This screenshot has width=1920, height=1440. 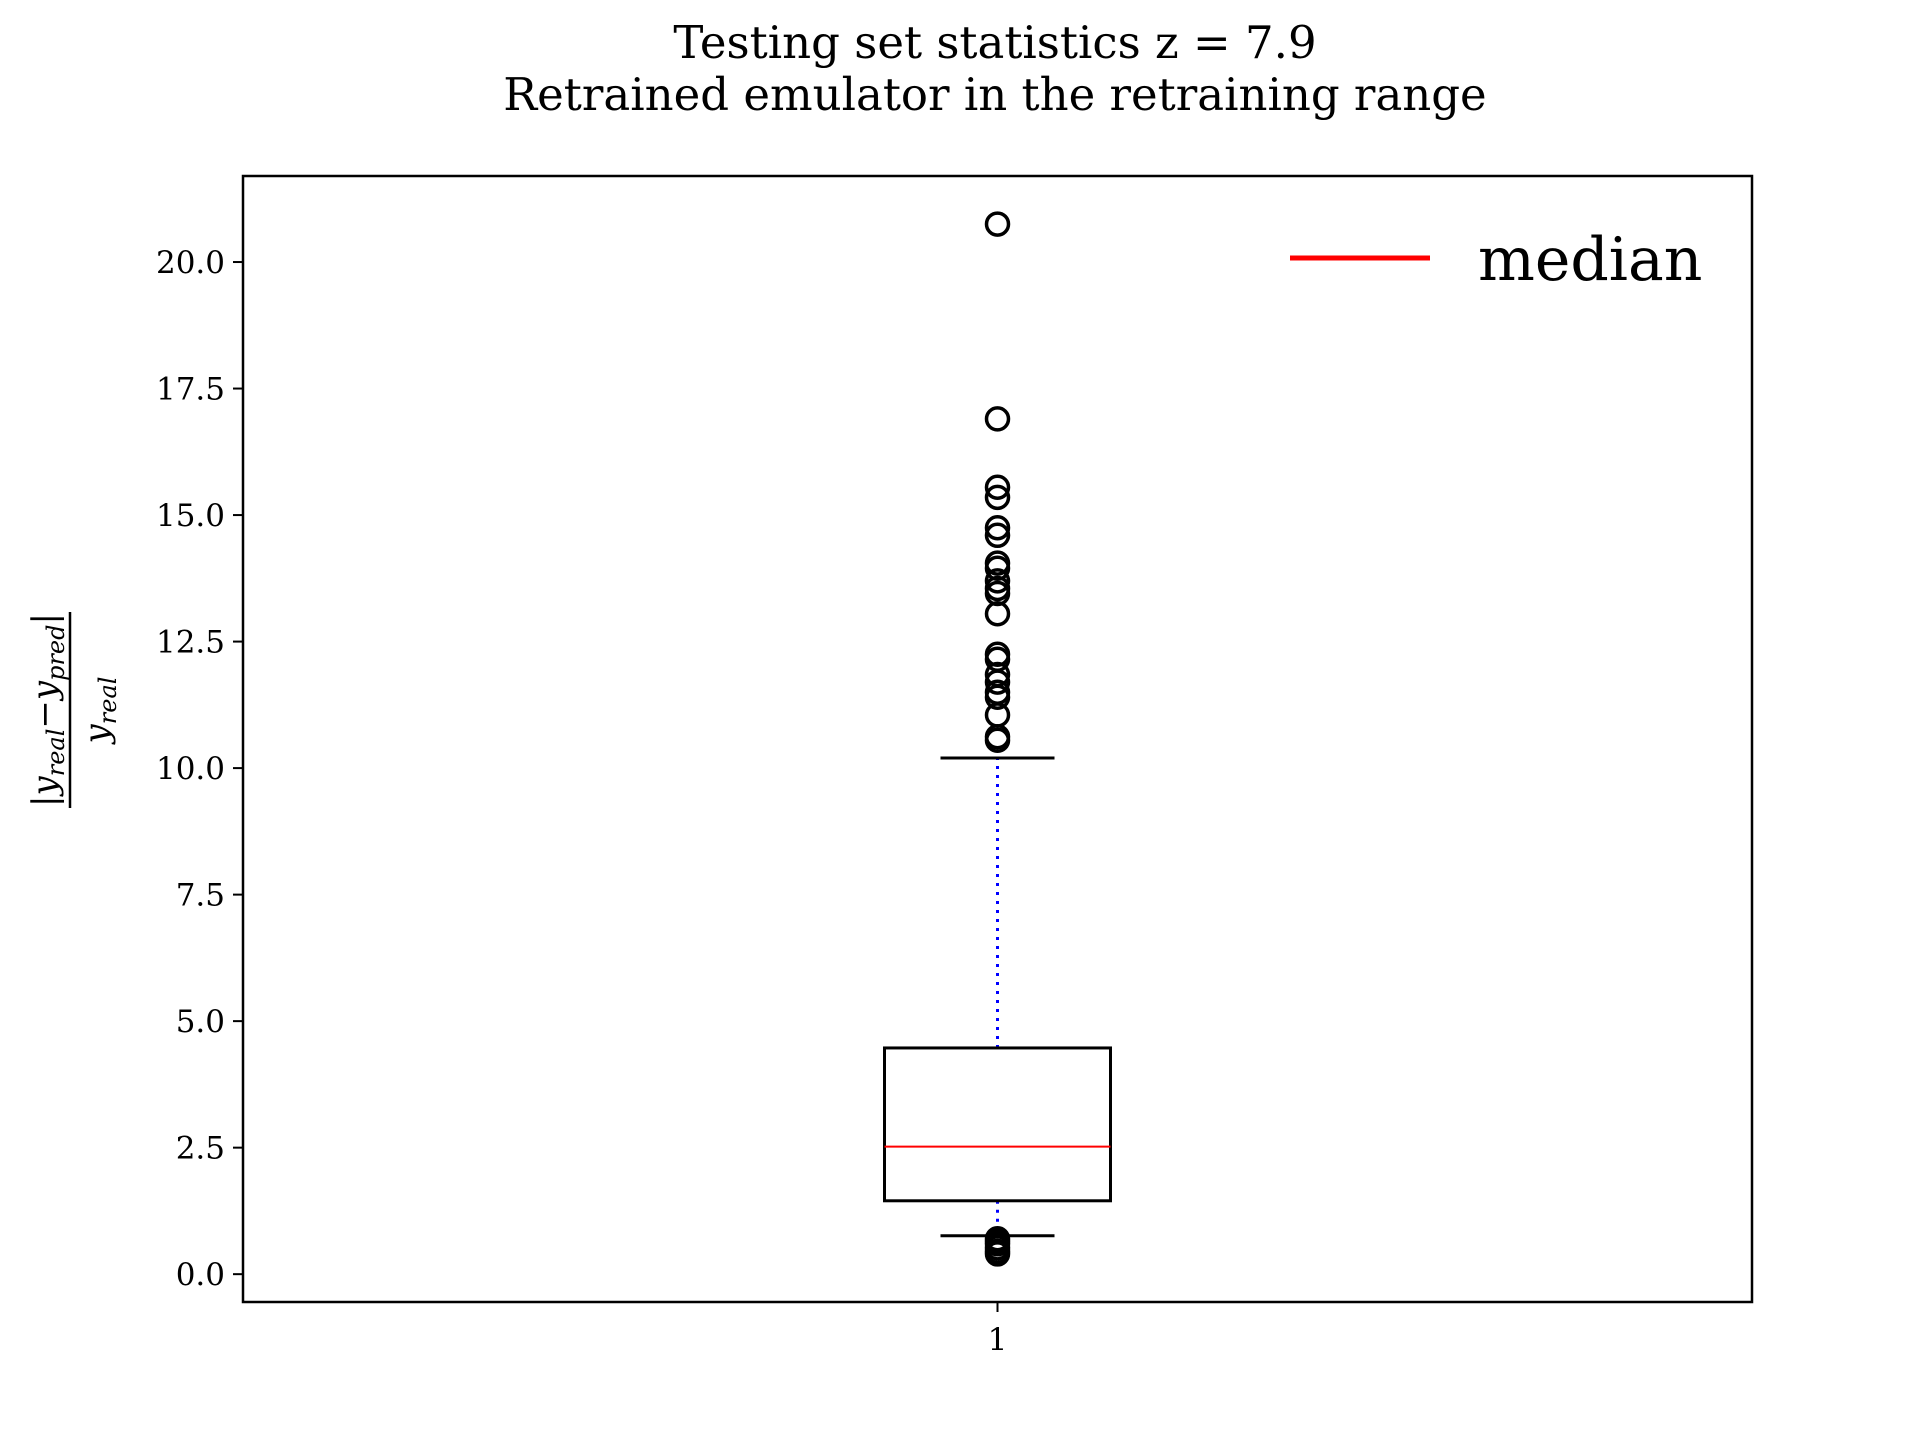 I want to click on y-tick-label: 10.0, so click(x=190, y=769).